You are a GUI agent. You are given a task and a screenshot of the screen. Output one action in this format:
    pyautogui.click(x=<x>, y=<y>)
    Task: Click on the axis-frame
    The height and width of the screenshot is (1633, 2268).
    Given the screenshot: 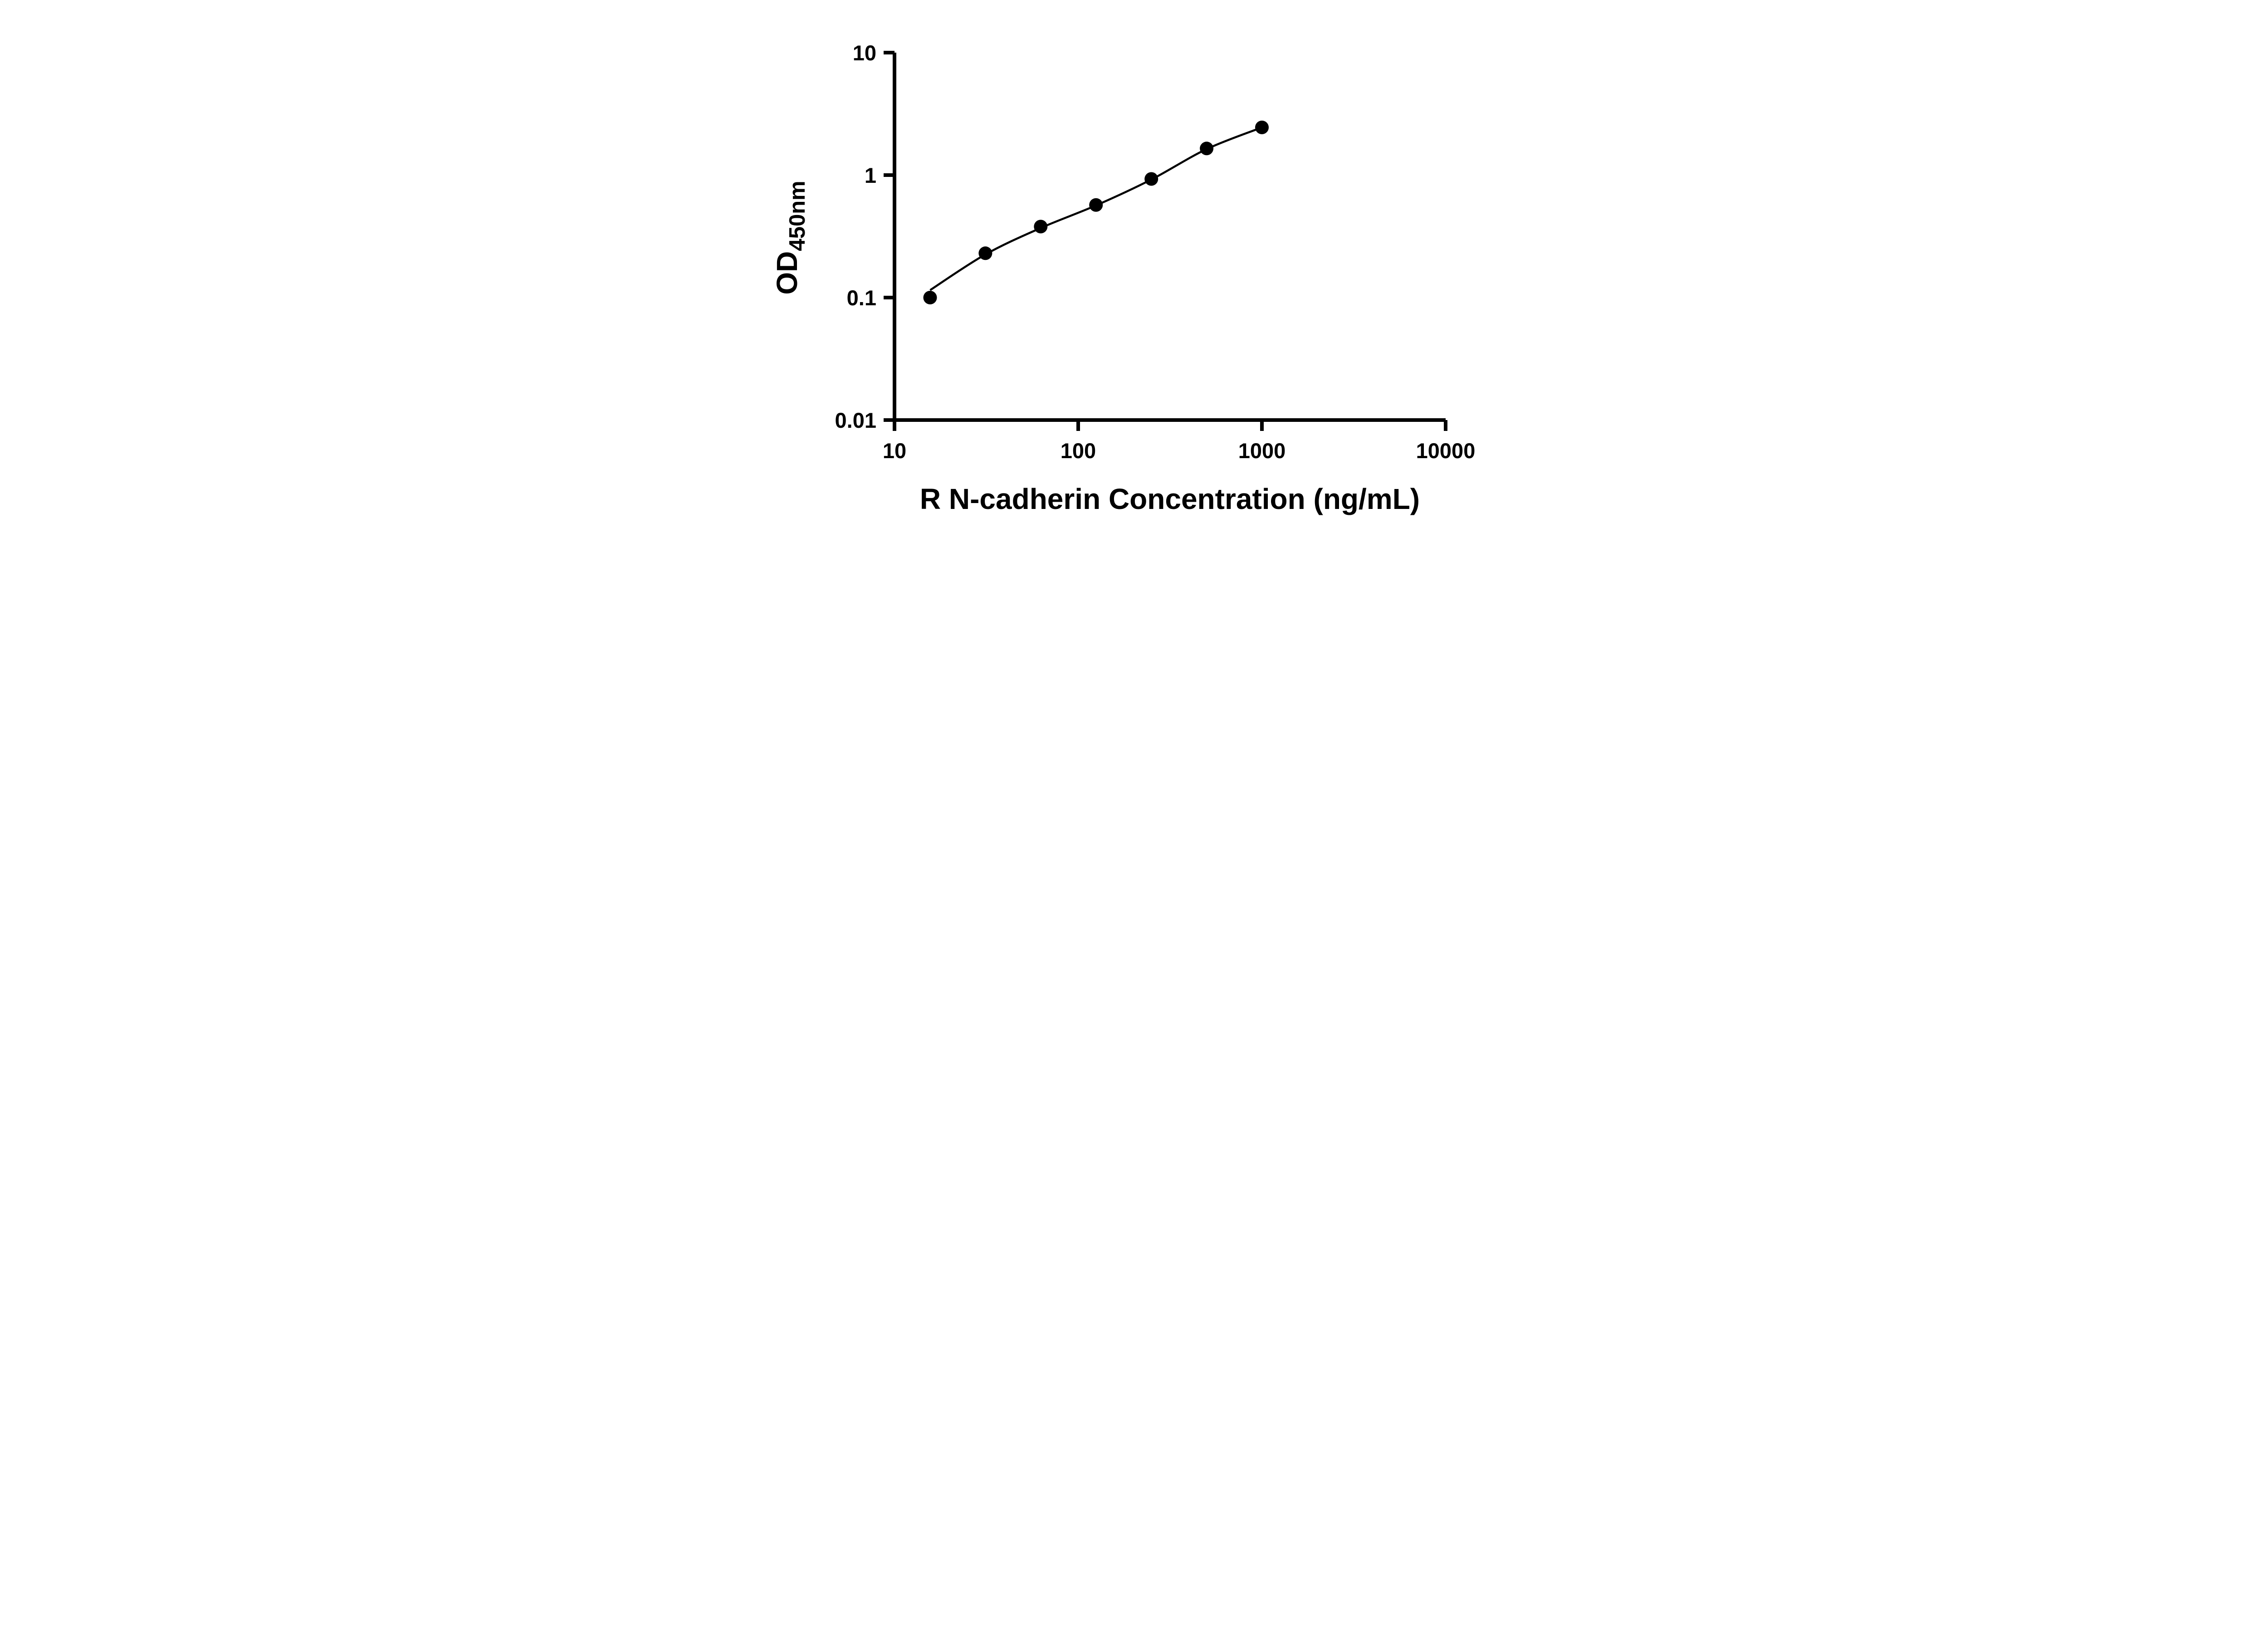 What is the action you would take?
    pyautogui.click(x=1170, y=237)
    